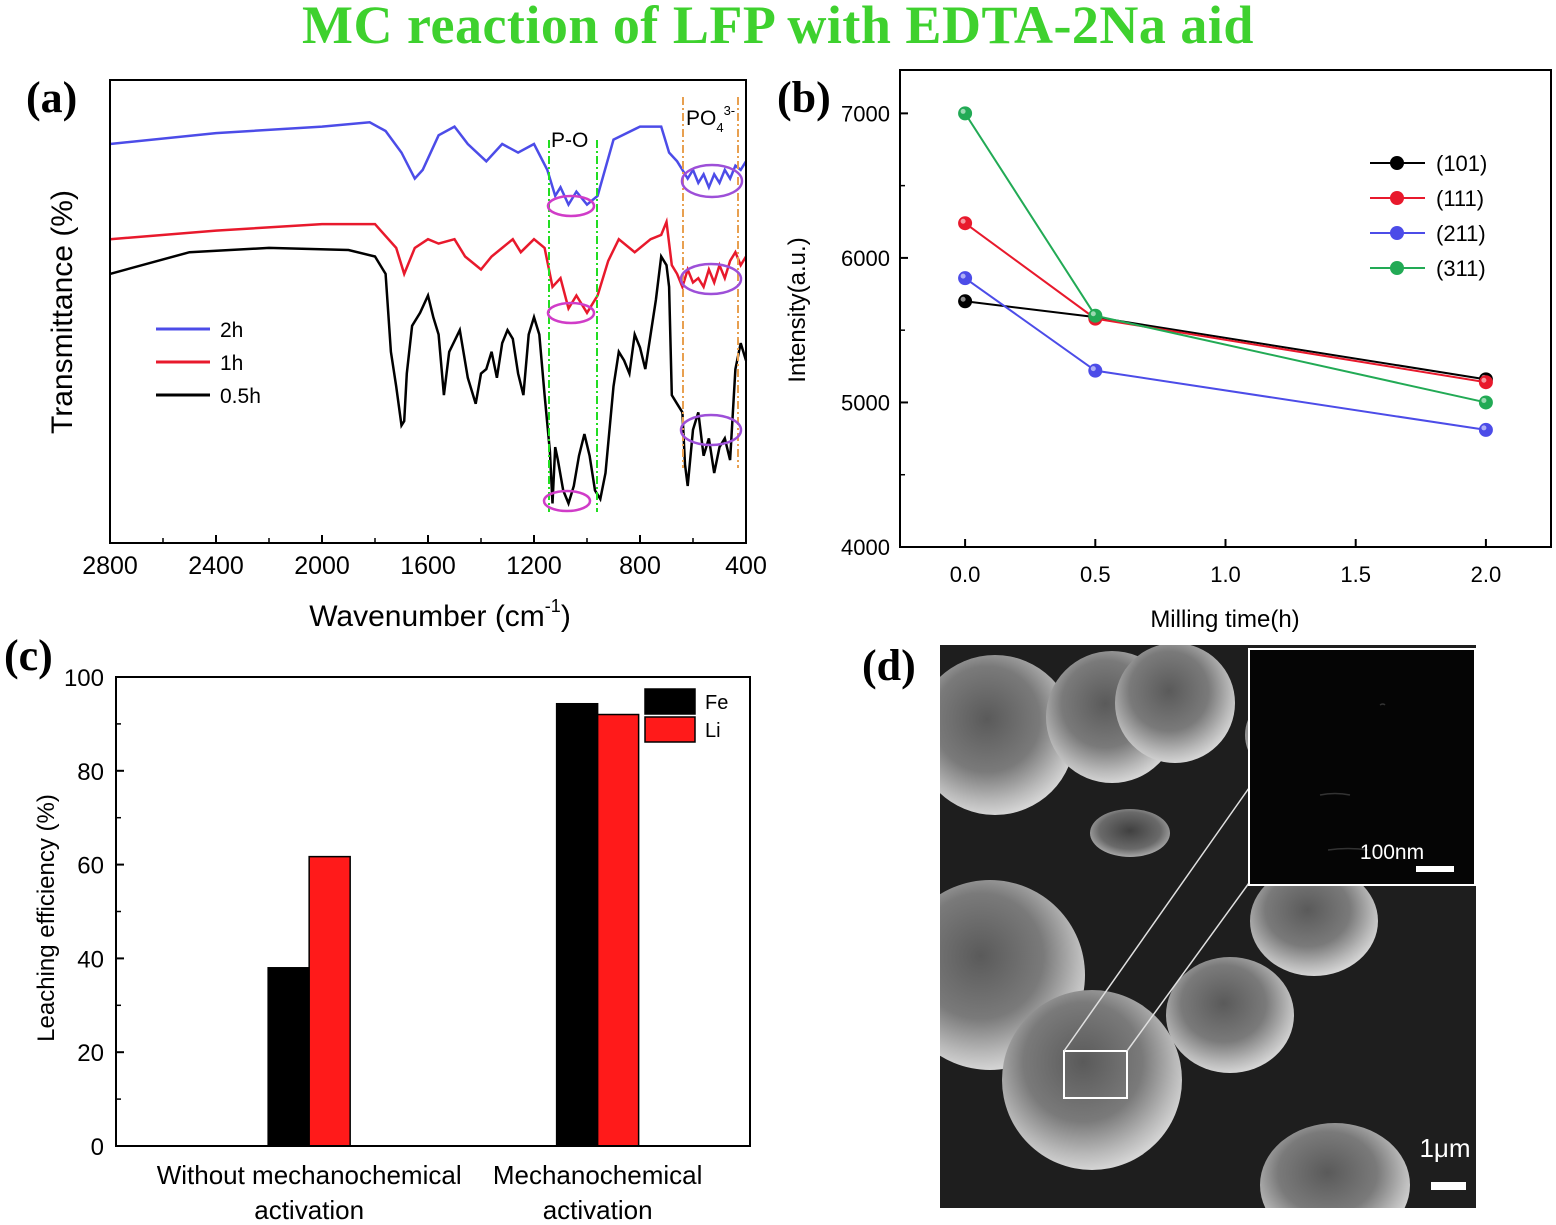  Describe the element at coordinates (440, 614) in the screenshot. I see `ftir-x-axis-title: Wavenumber (cm-1)` at that location.